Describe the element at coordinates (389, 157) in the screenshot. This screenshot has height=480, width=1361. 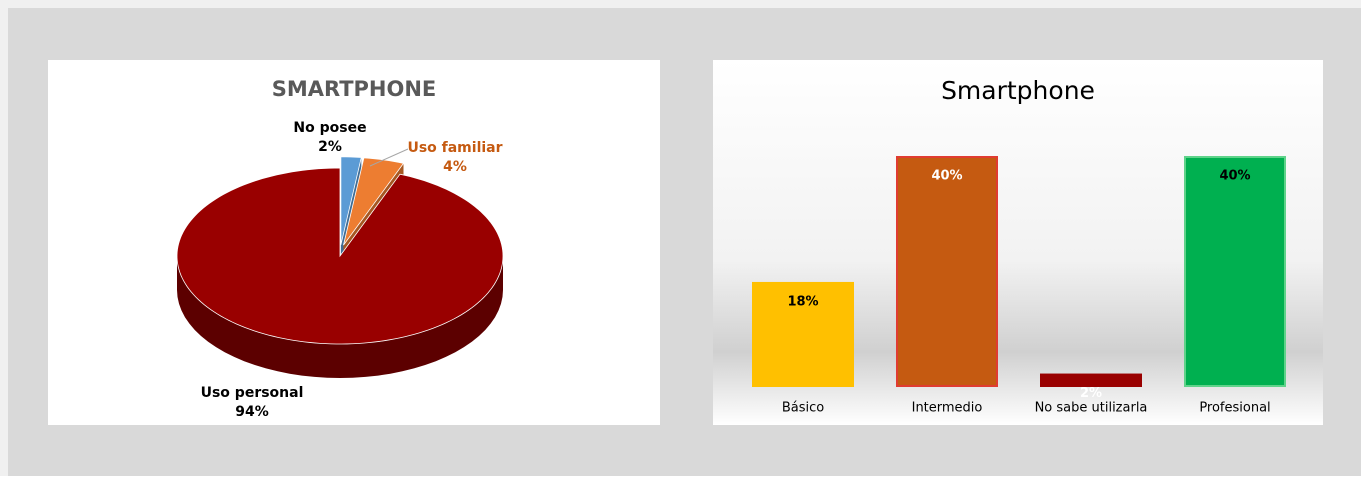
I see `leader-line` at that location.